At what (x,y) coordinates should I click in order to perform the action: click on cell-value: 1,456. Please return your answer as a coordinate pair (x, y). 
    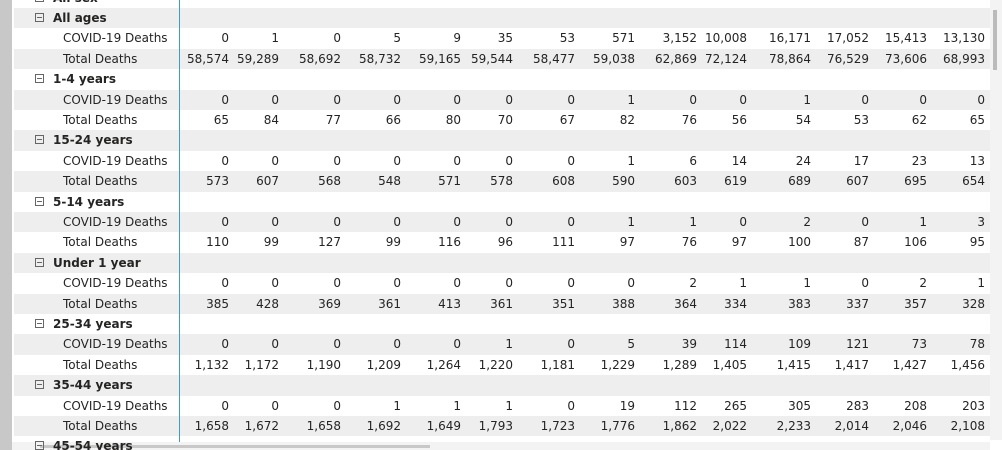
    Looking at the image, I should click on (967, 364).